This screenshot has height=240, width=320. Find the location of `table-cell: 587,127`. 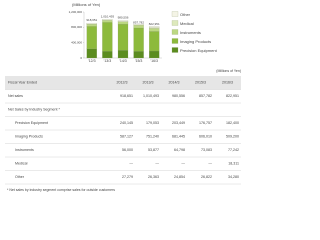

table-cell: 587,127 is located at coordinates (126, 137).